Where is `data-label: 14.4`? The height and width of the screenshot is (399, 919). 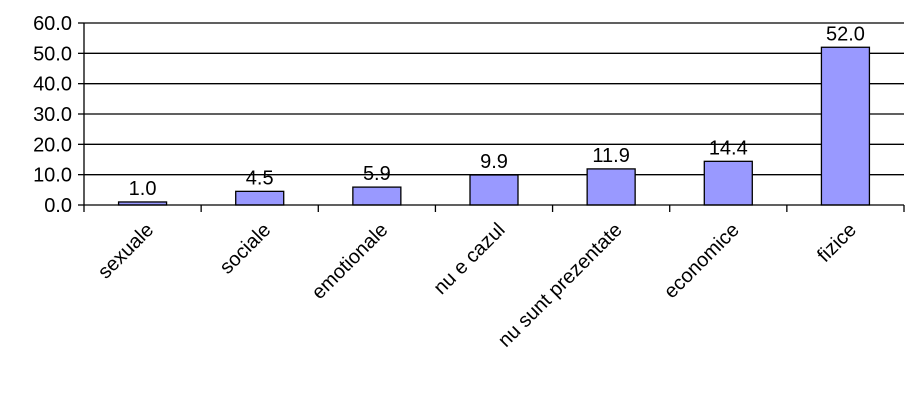
data-label: 14.4 is located at coordinates (728, 148).